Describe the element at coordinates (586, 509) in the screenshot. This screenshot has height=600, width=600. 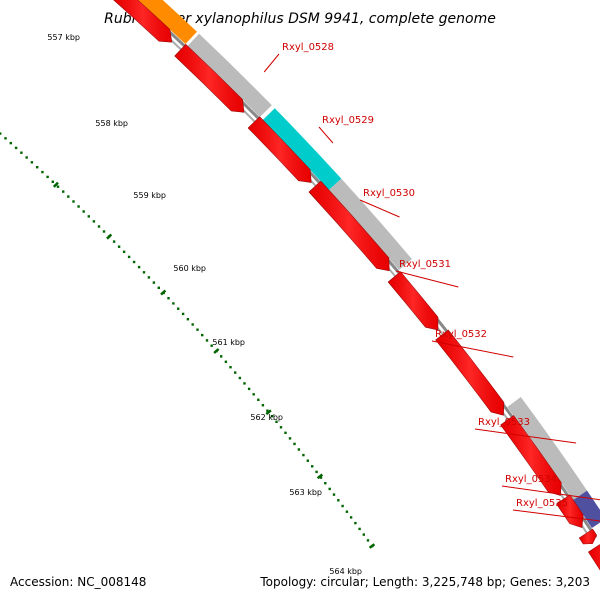
I see `feature-block-f-purple` at that location.